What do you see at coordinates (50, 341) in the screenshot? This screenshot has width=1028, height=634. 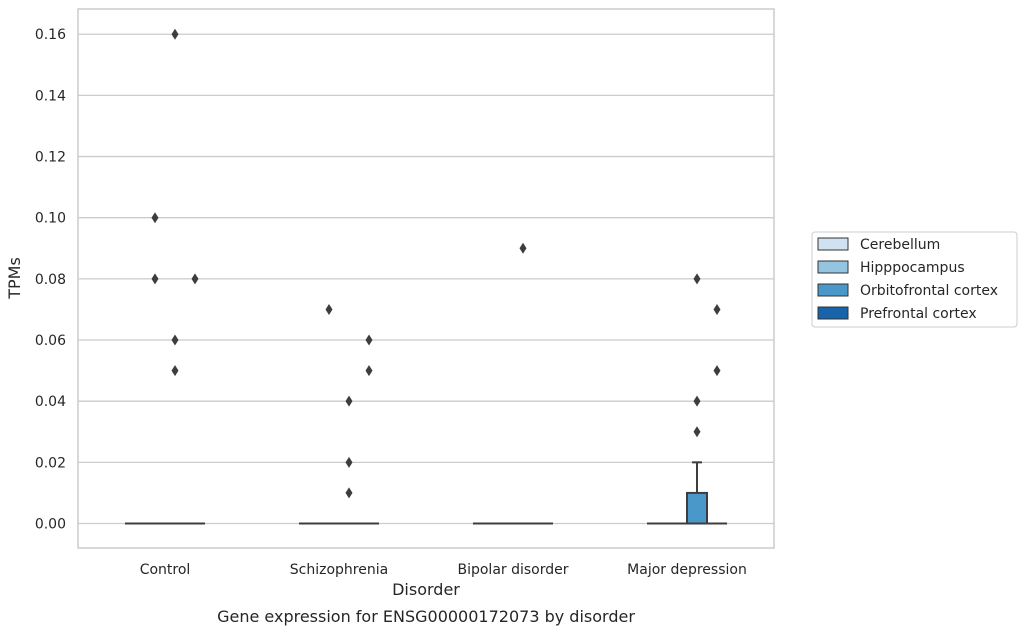 I see `y-tick-label: 0.06` at bounding box center [50, 341].